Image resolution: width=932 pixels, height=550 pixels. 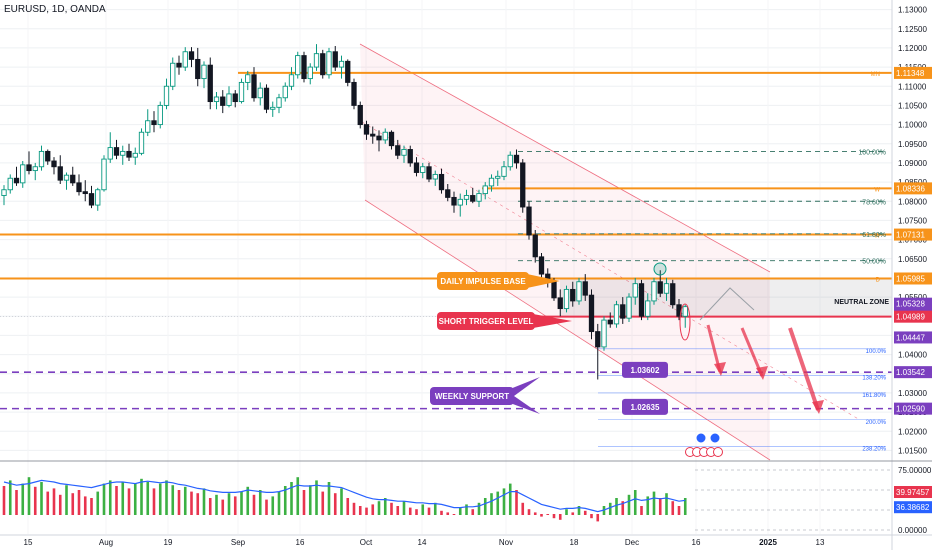 What do you see at coordinates (874, 396) in the screenshot?
I see `fib-ext-label: 161.80%` at bounding box center [874, 396].